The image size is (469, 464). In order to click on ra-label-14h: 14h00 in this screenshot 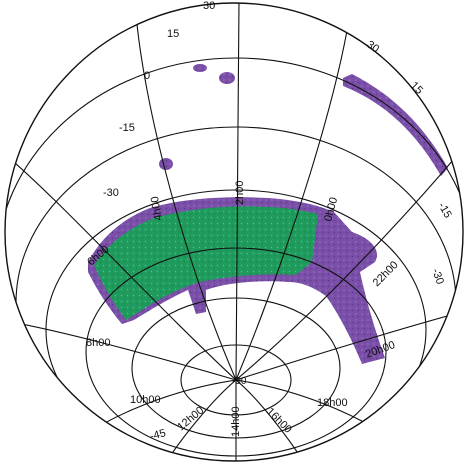, I will do `click(236, 421)`.